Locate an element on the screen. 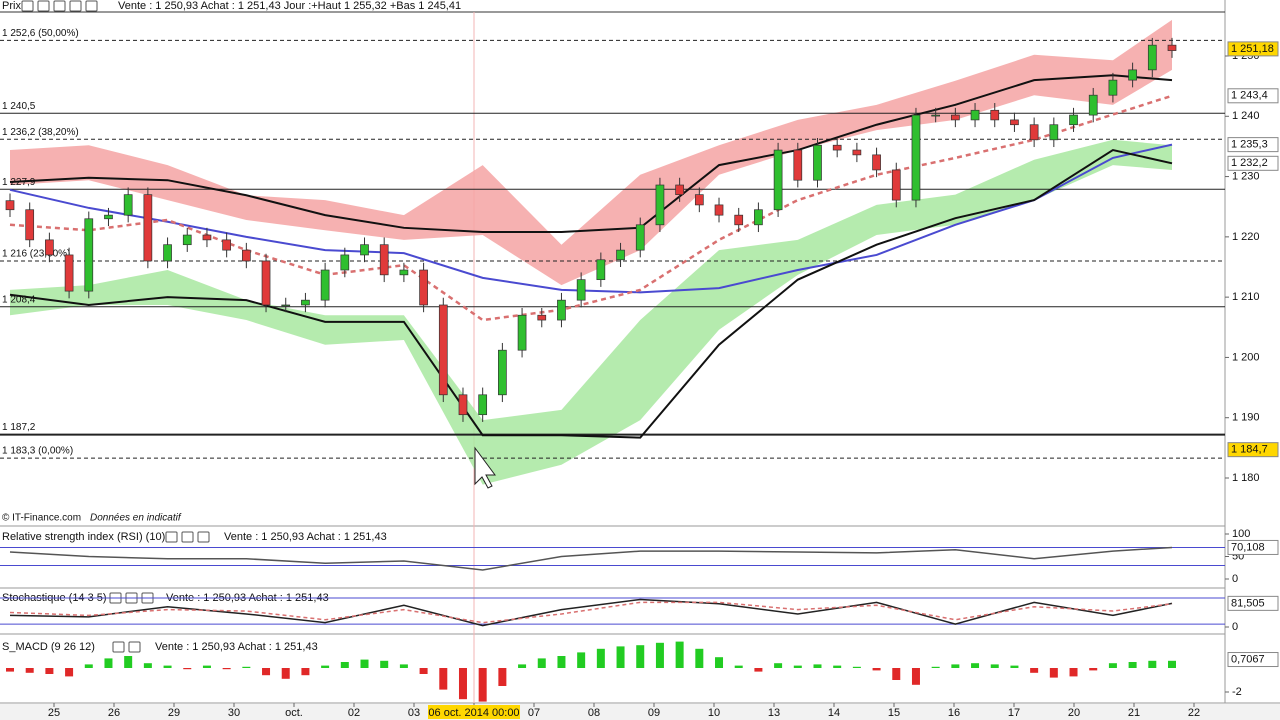 The width and height of the screenshot is (1280, 720). x-tick-label: 10 is located at coordinates (714, 713).